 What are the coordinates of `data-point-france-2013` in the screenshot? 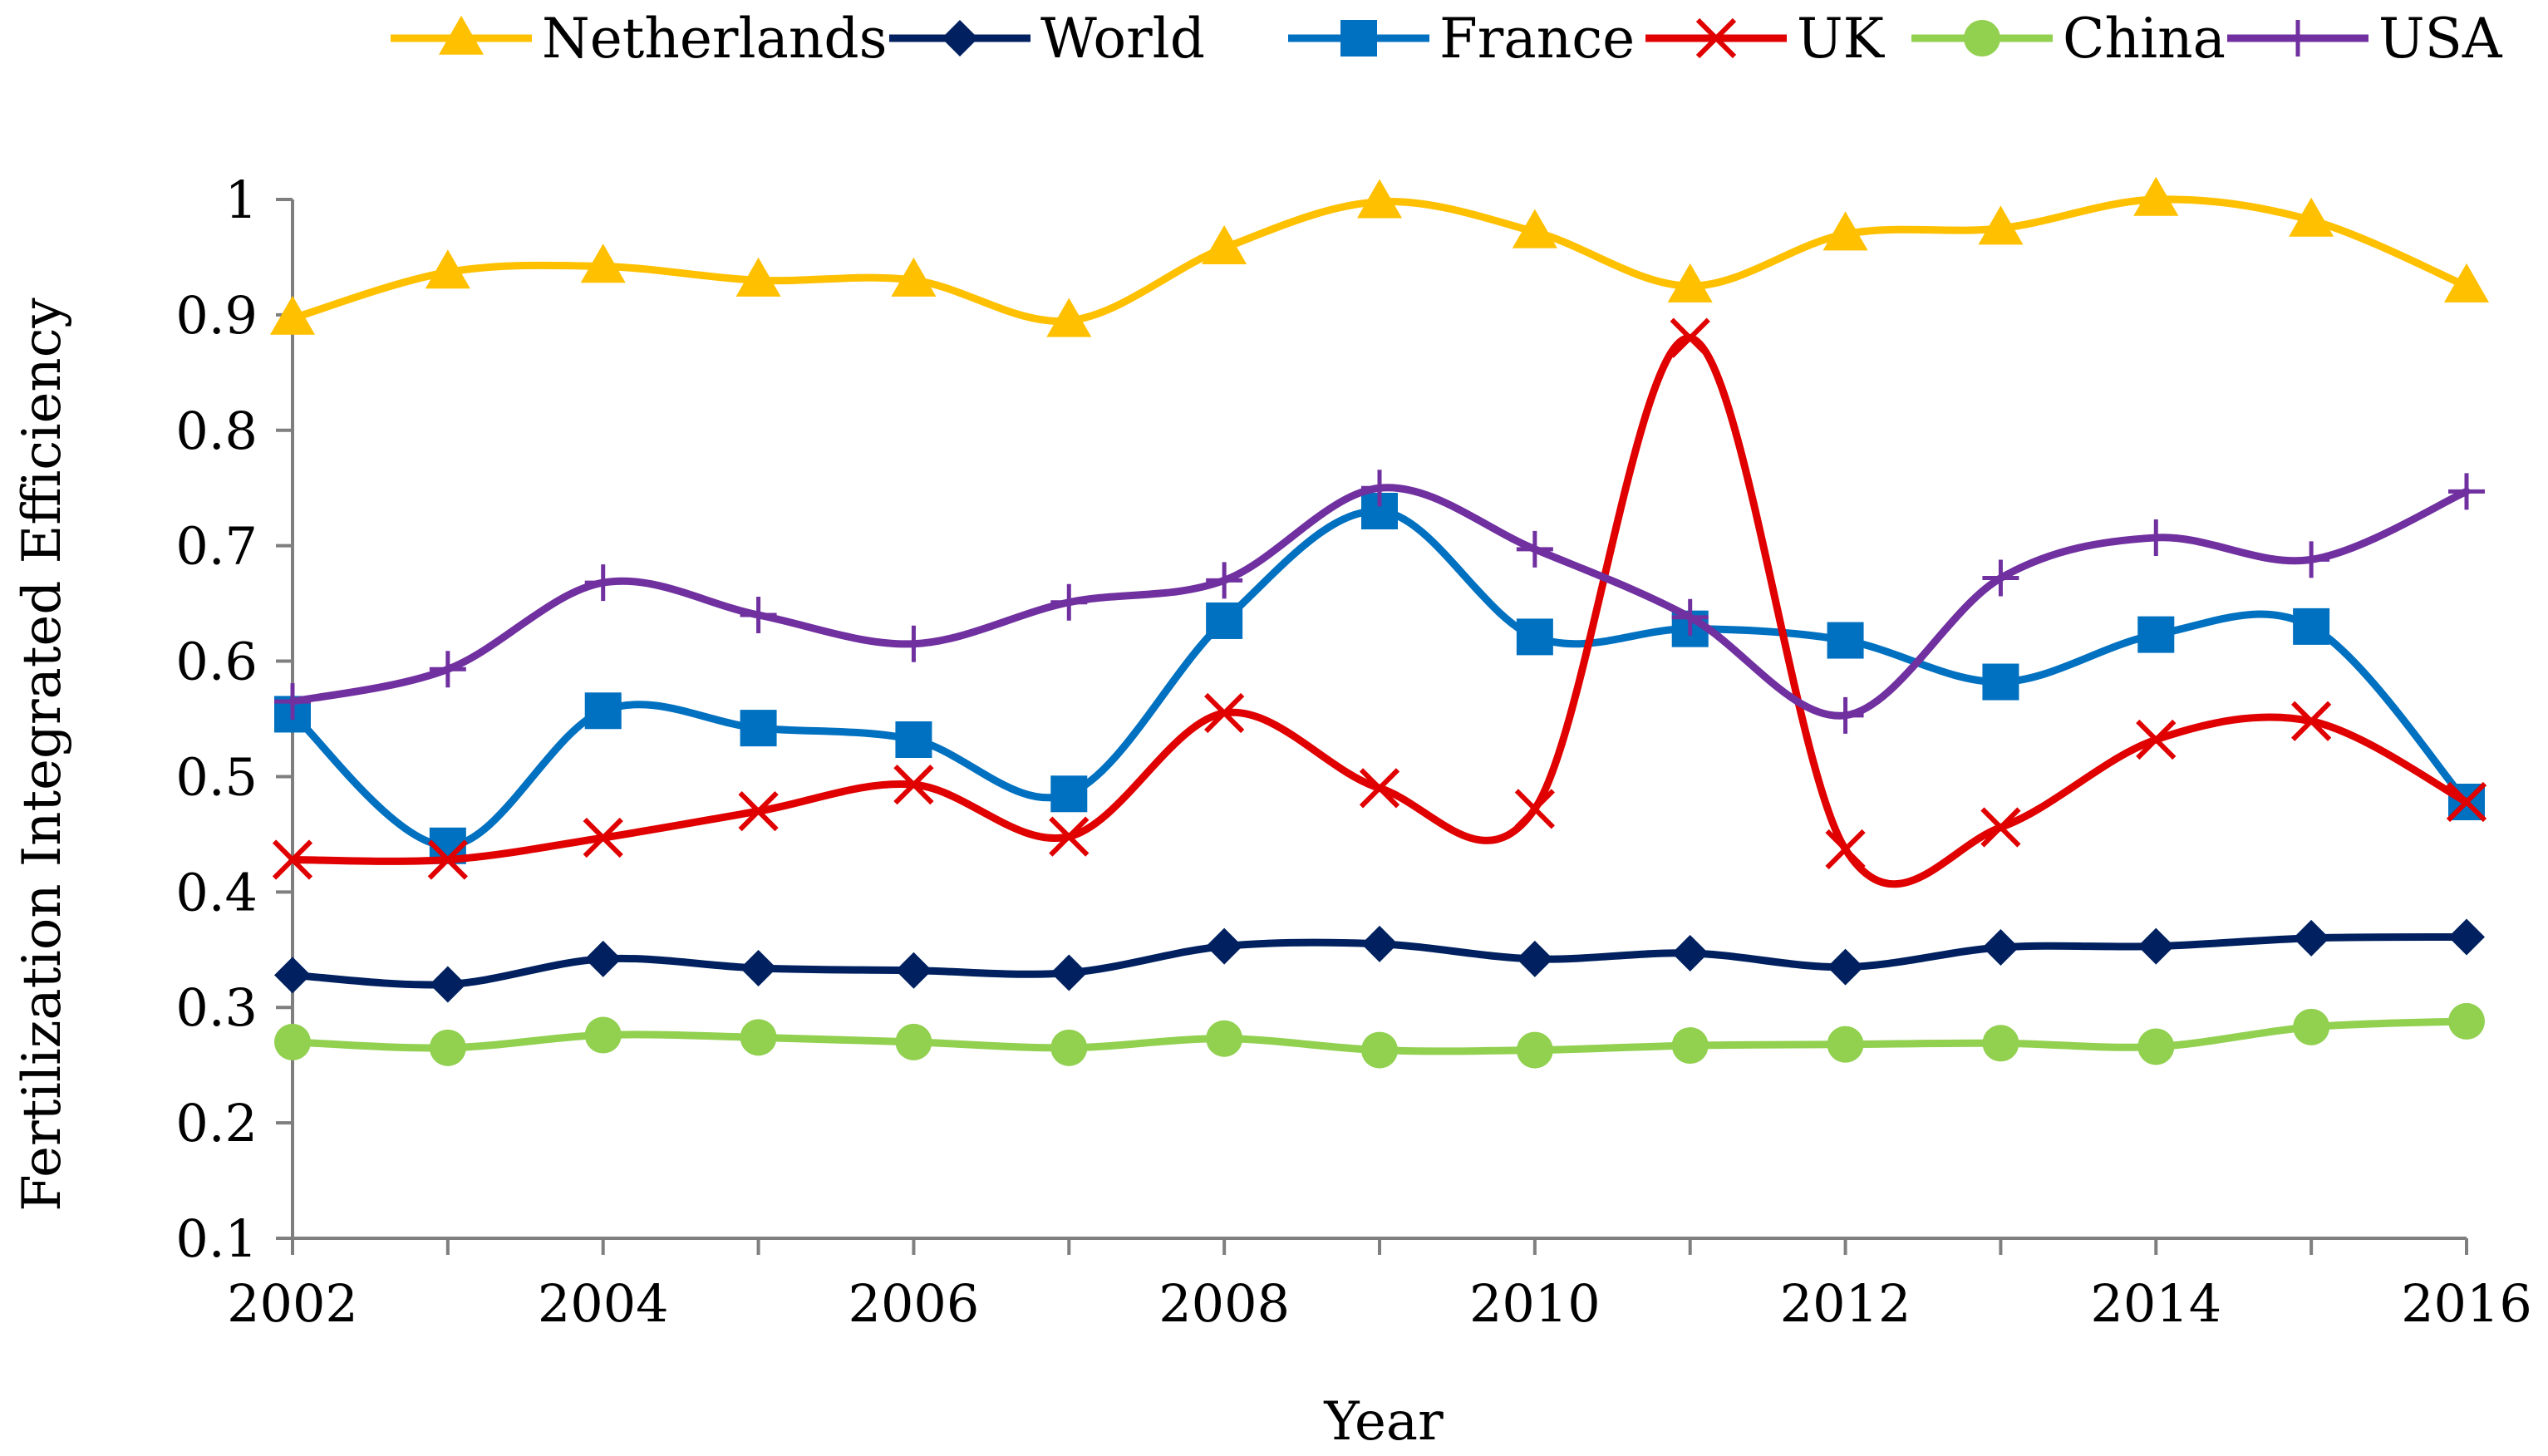 It's located at (2000, 682).